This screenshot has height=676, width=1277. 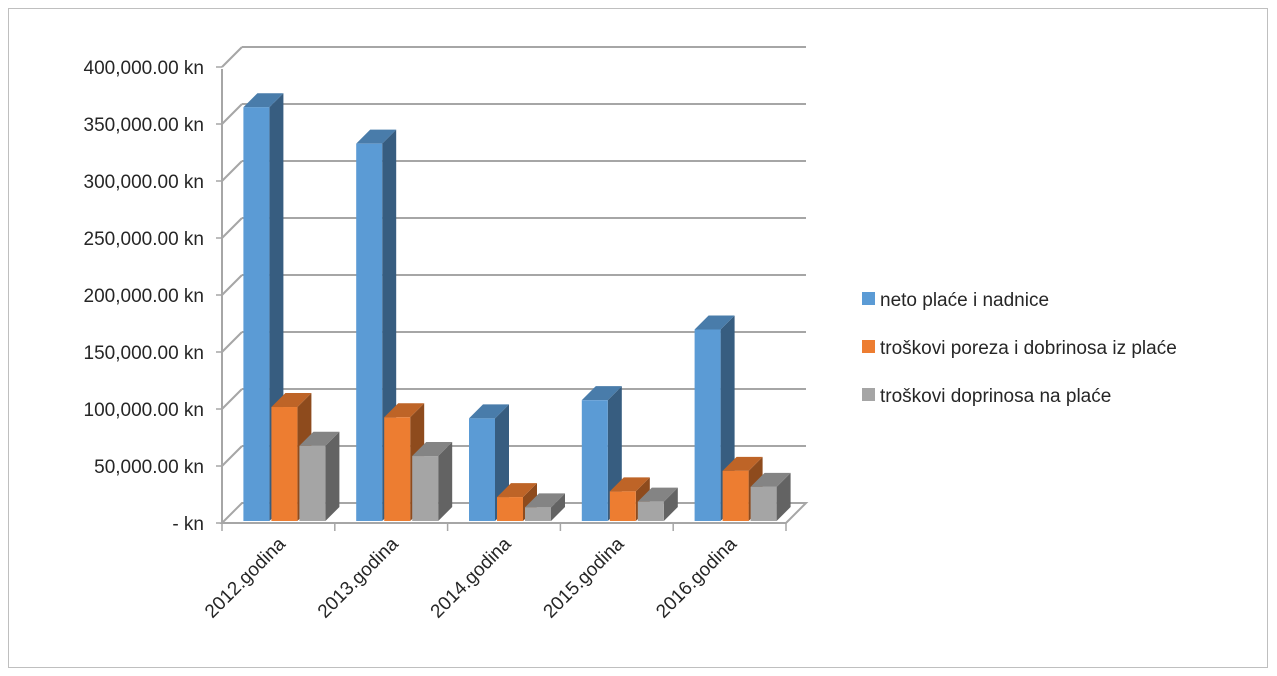 I want to click on y-tick-label: 350,000.00 kn, so click(x=144, y=125).